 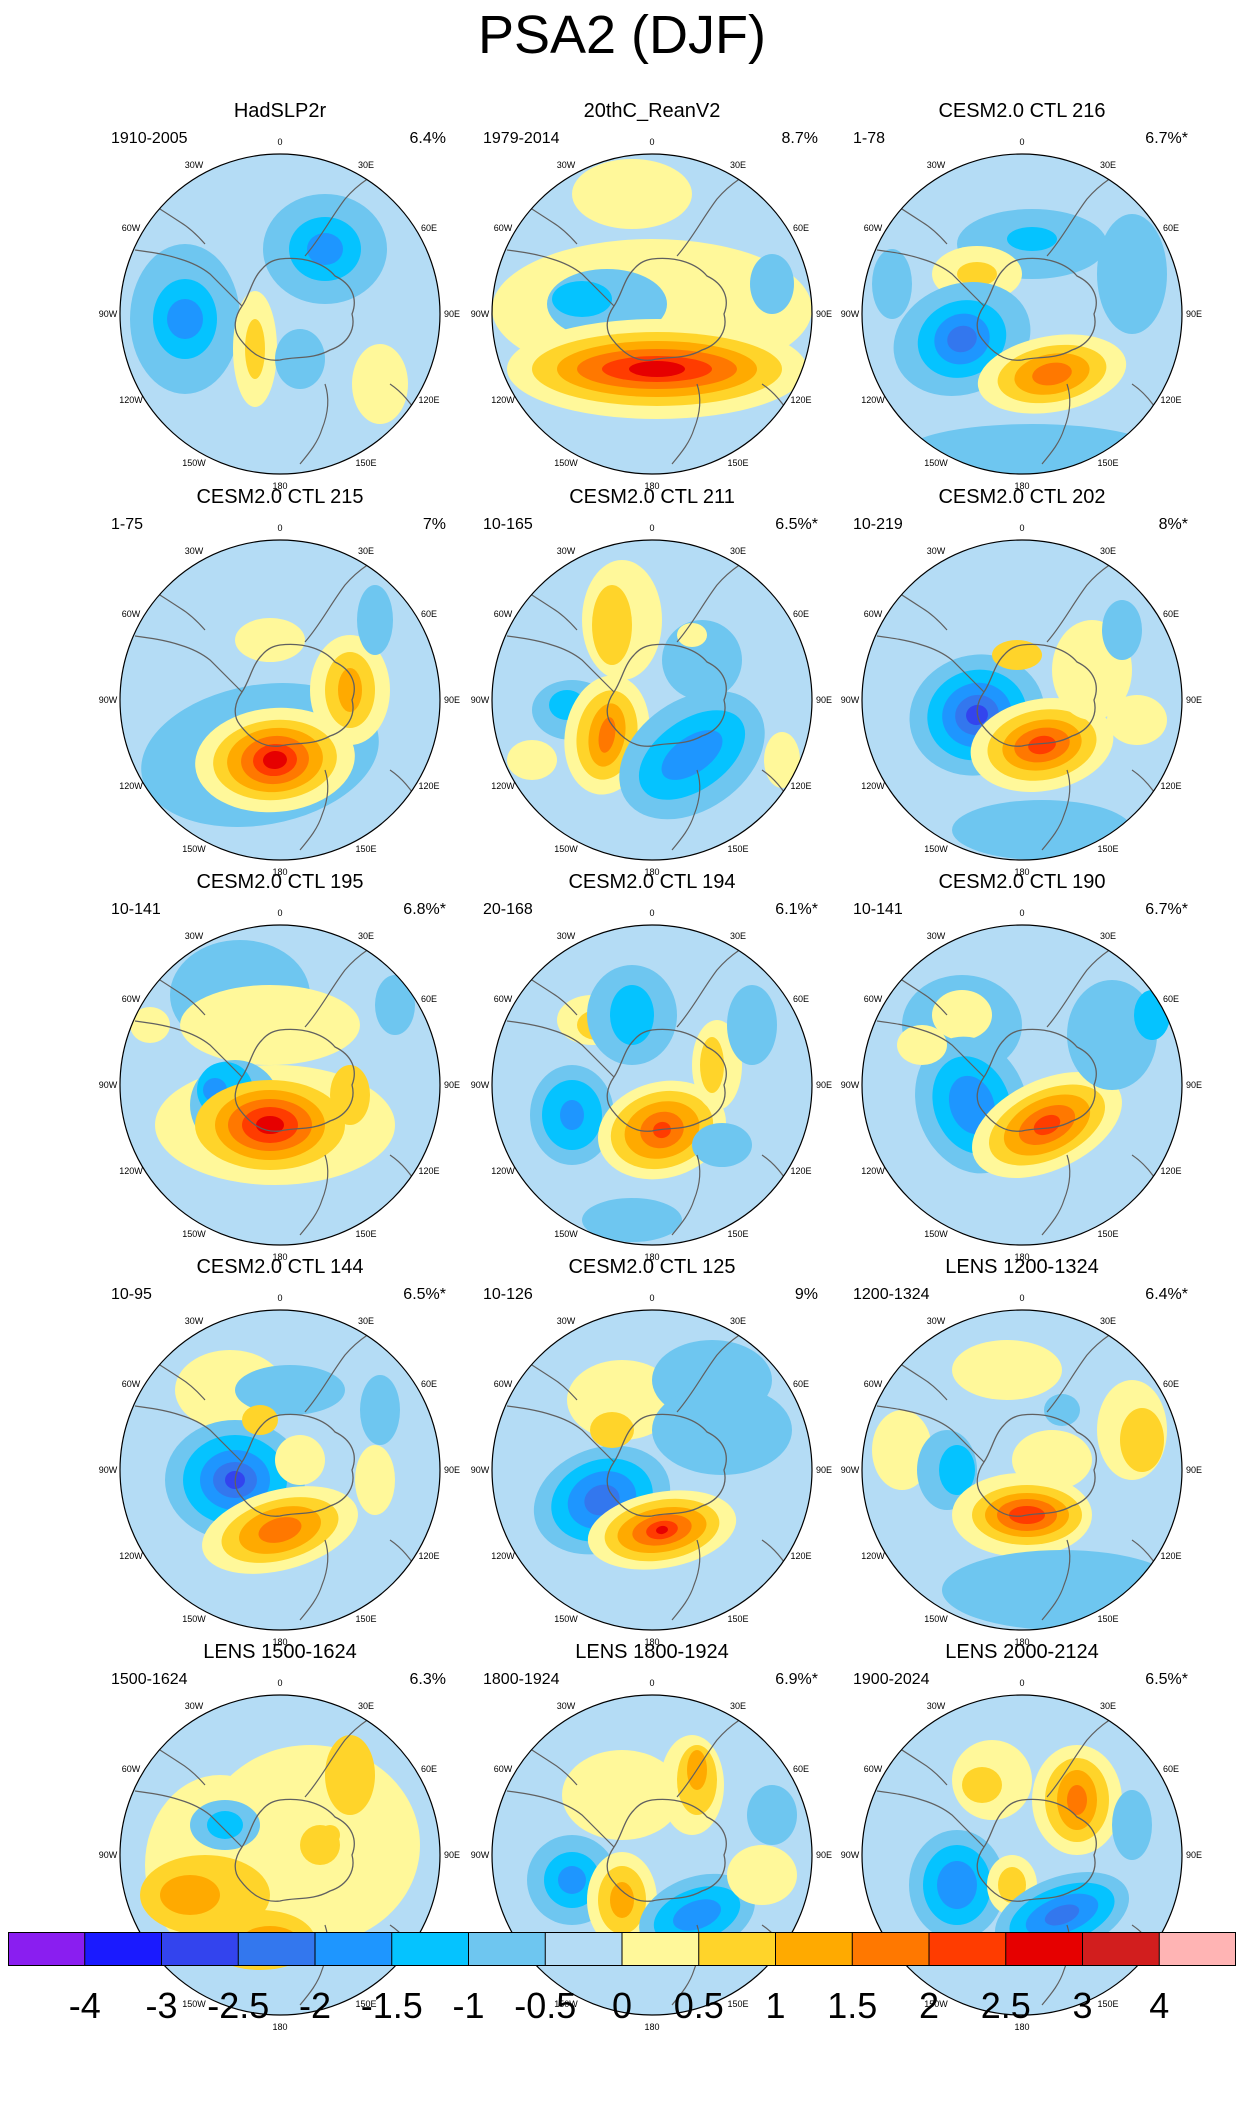 What do you see at coordinates (391, 2005) in the screenshot?
I see `colorbar-tick-label: -1.5` at bounding box center [391, 2005].